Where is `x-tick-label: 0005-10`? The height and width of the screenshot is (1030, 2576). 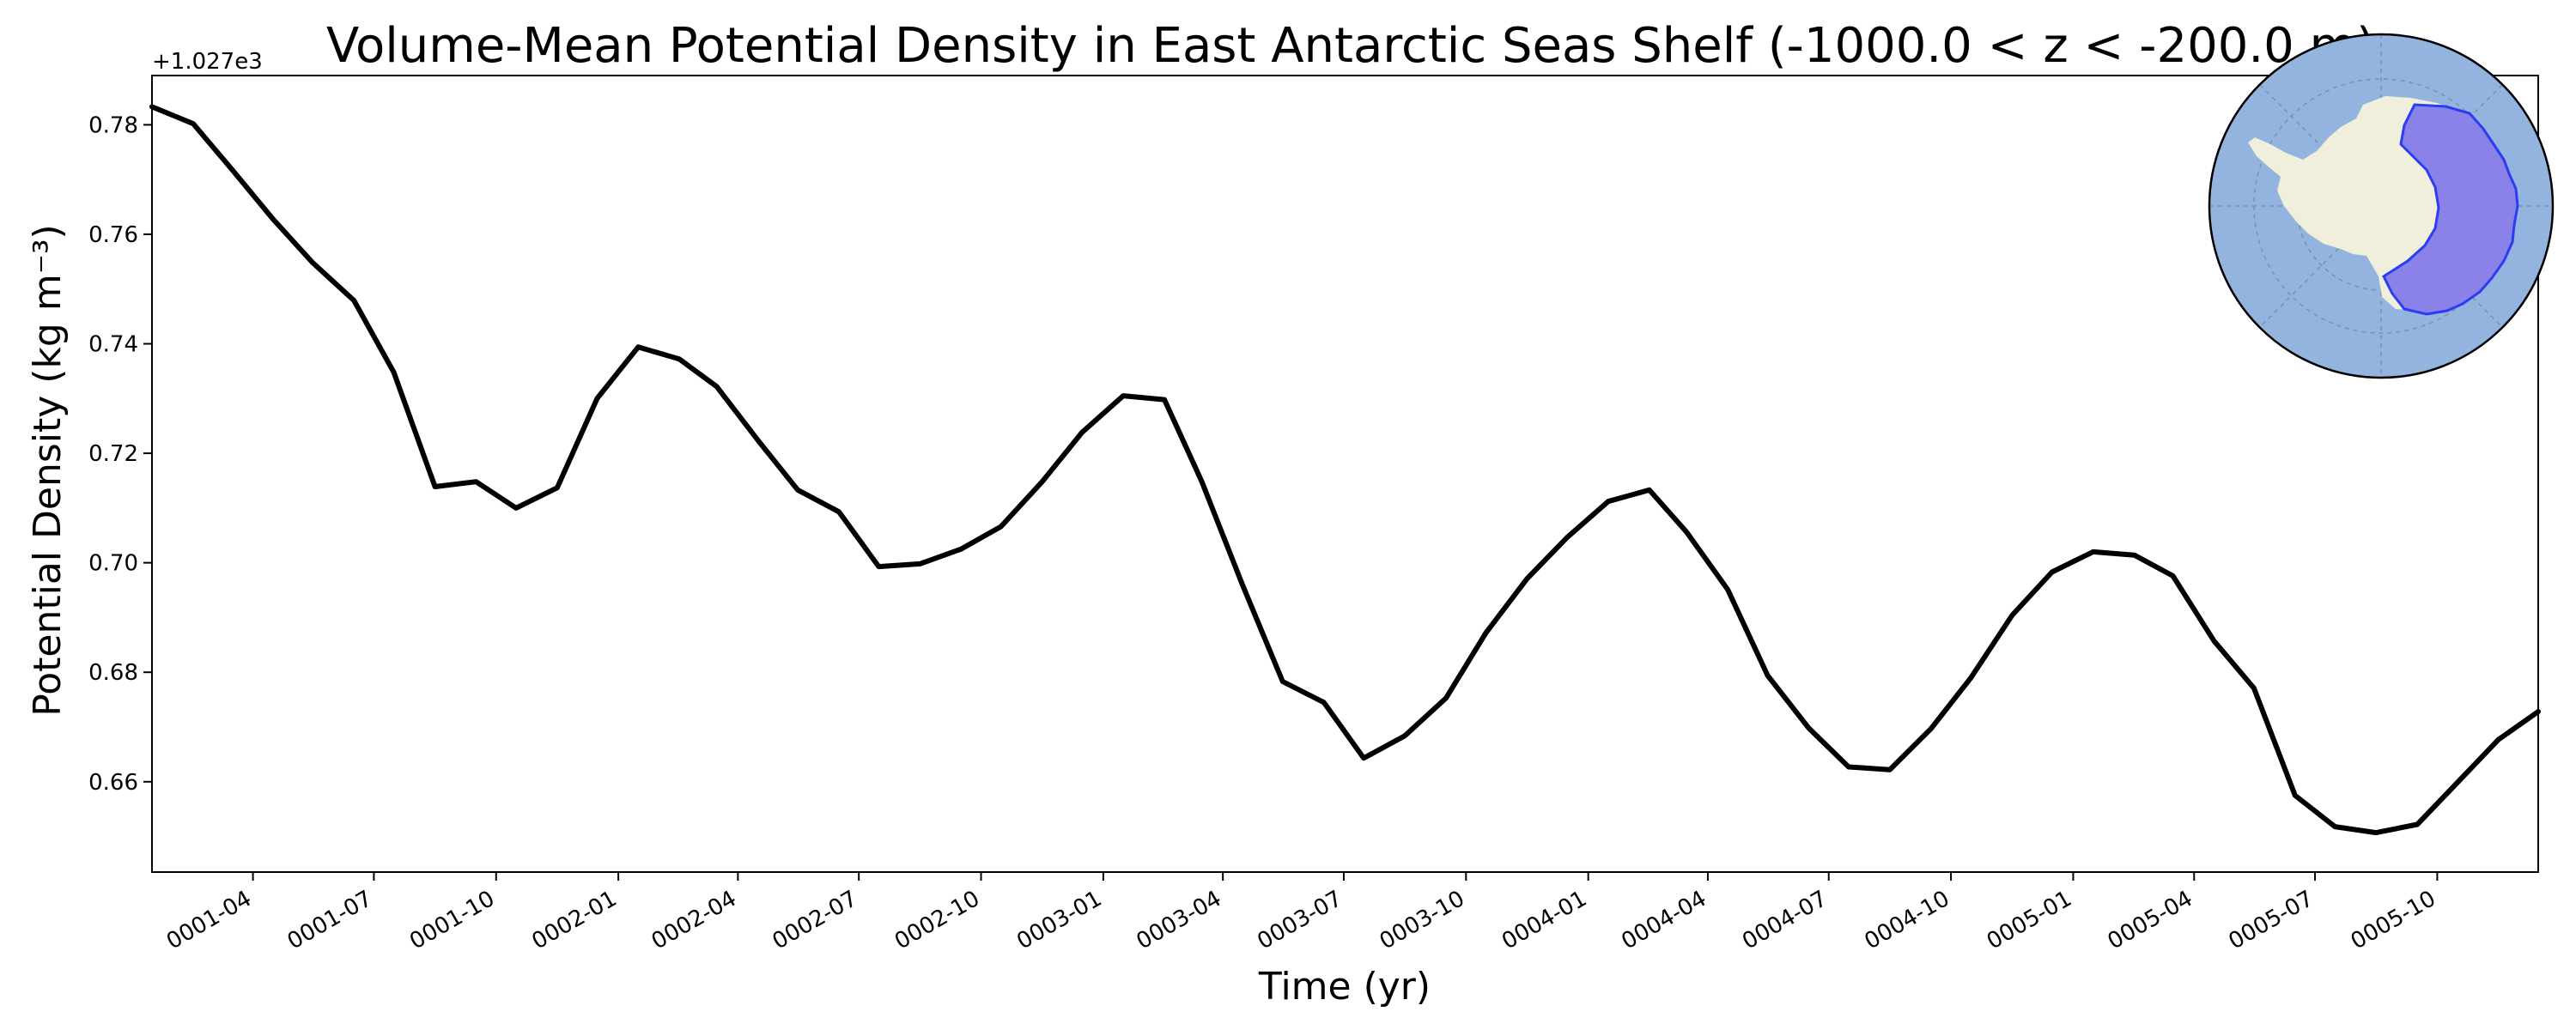 x-tick-label: 0005-10 is located at coordinates (2393, 920).